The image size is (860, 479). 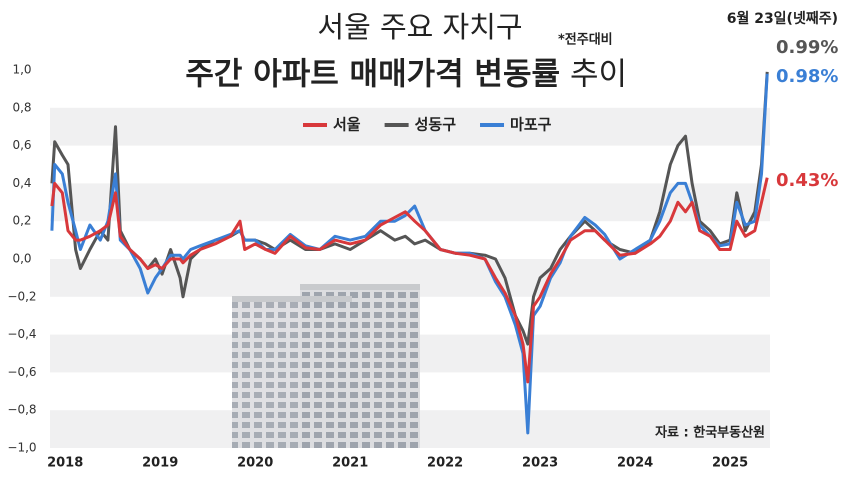 What do you see at coordinates (21, 183) in the screenshot?
I see `y-tick-label: 0,4` at bounding box center [21, 183].